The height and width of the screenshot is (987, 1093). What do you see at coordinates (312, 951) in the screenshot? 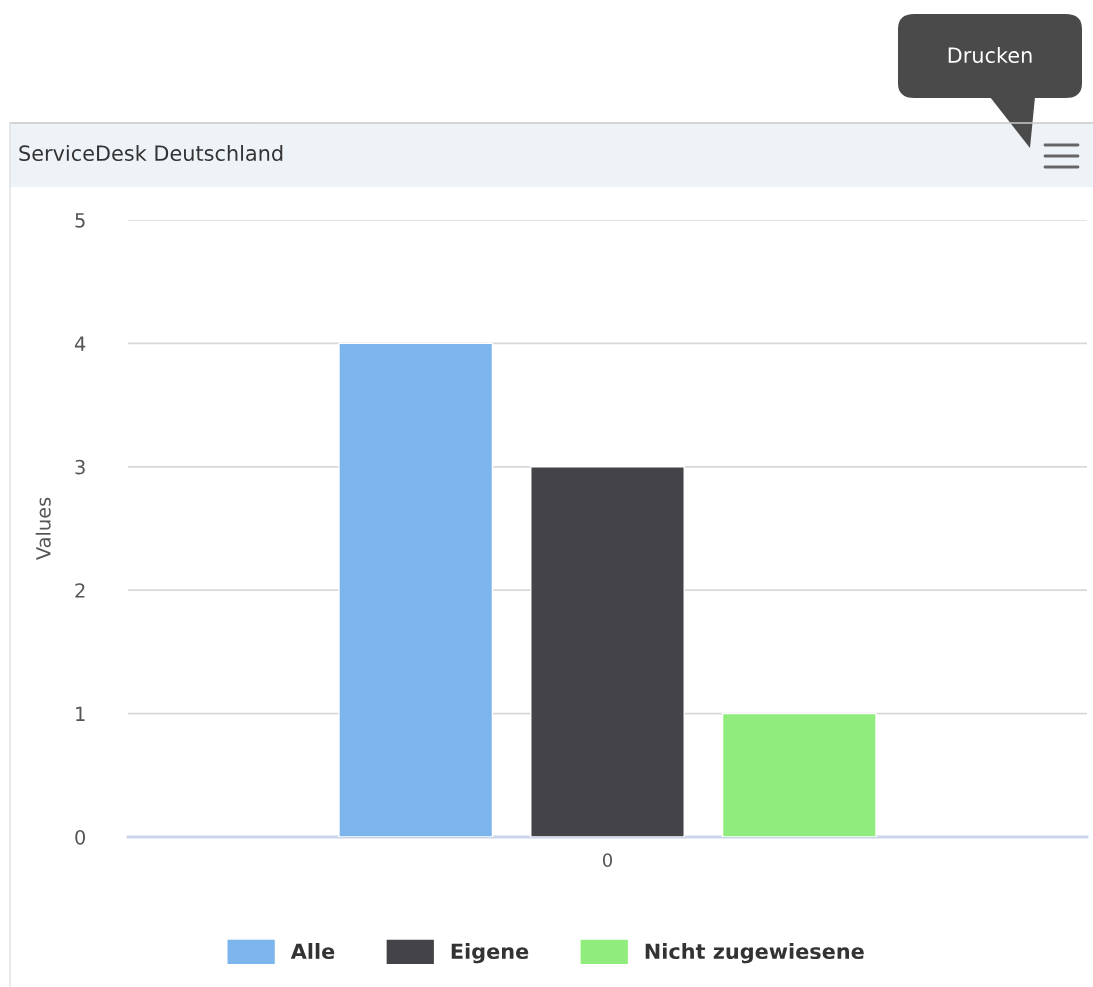
I see `legend-label: Alle` at bounding box center [312, 951].